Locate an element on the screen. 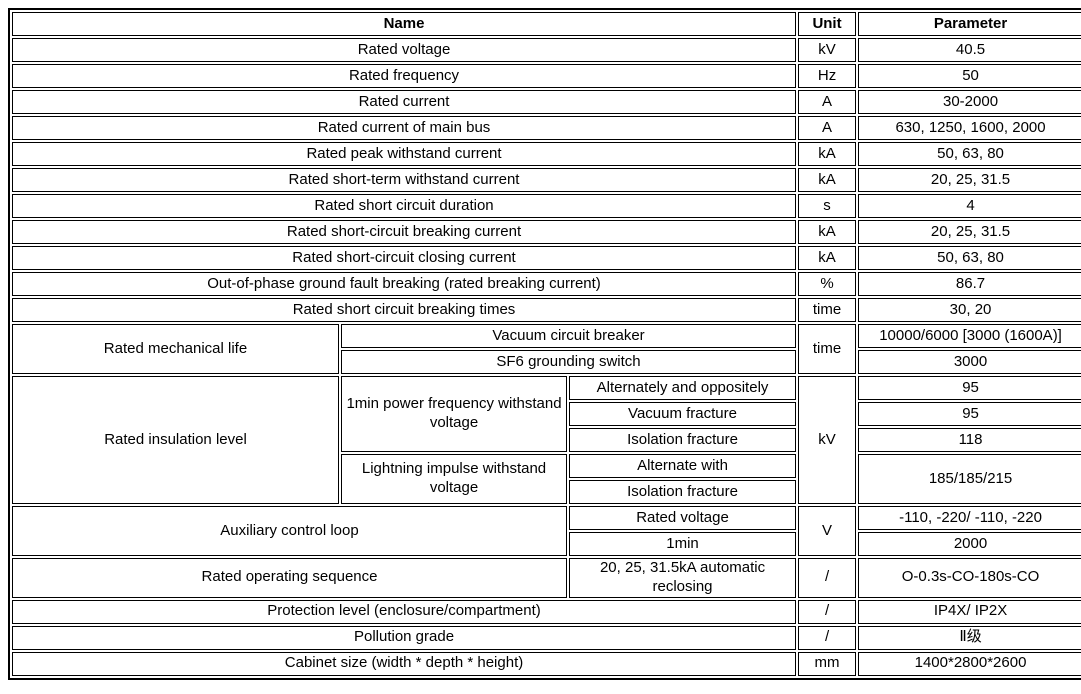 The width and height of the screenshot is (1081, 694). header-name: Name is located at coordinates (404, 24).